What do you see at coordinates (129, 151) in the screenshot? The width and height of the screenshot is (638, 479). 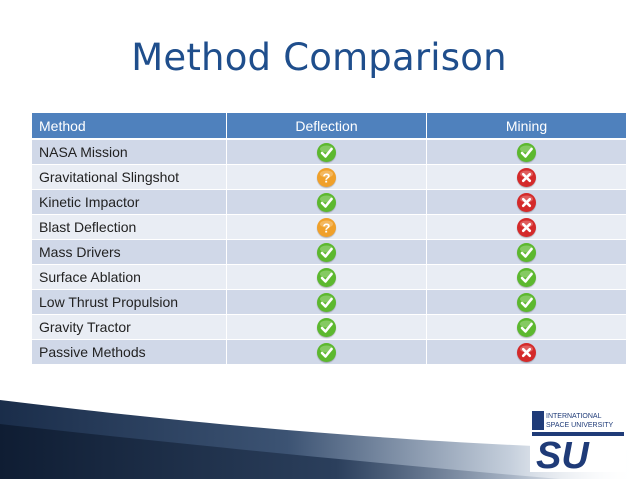 I see `method-name-cell: NASA Mission` at bounding box center [129, 151].